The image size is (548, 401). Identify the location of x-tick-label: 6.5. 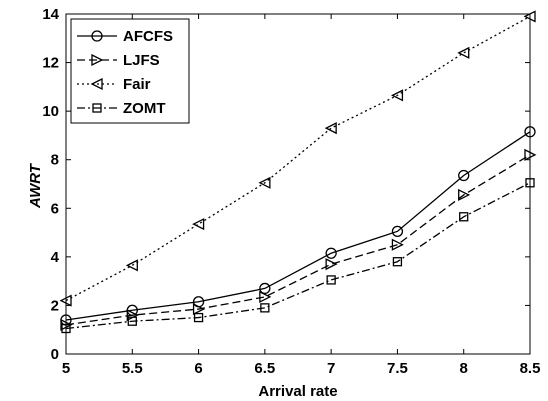
(264, 368).